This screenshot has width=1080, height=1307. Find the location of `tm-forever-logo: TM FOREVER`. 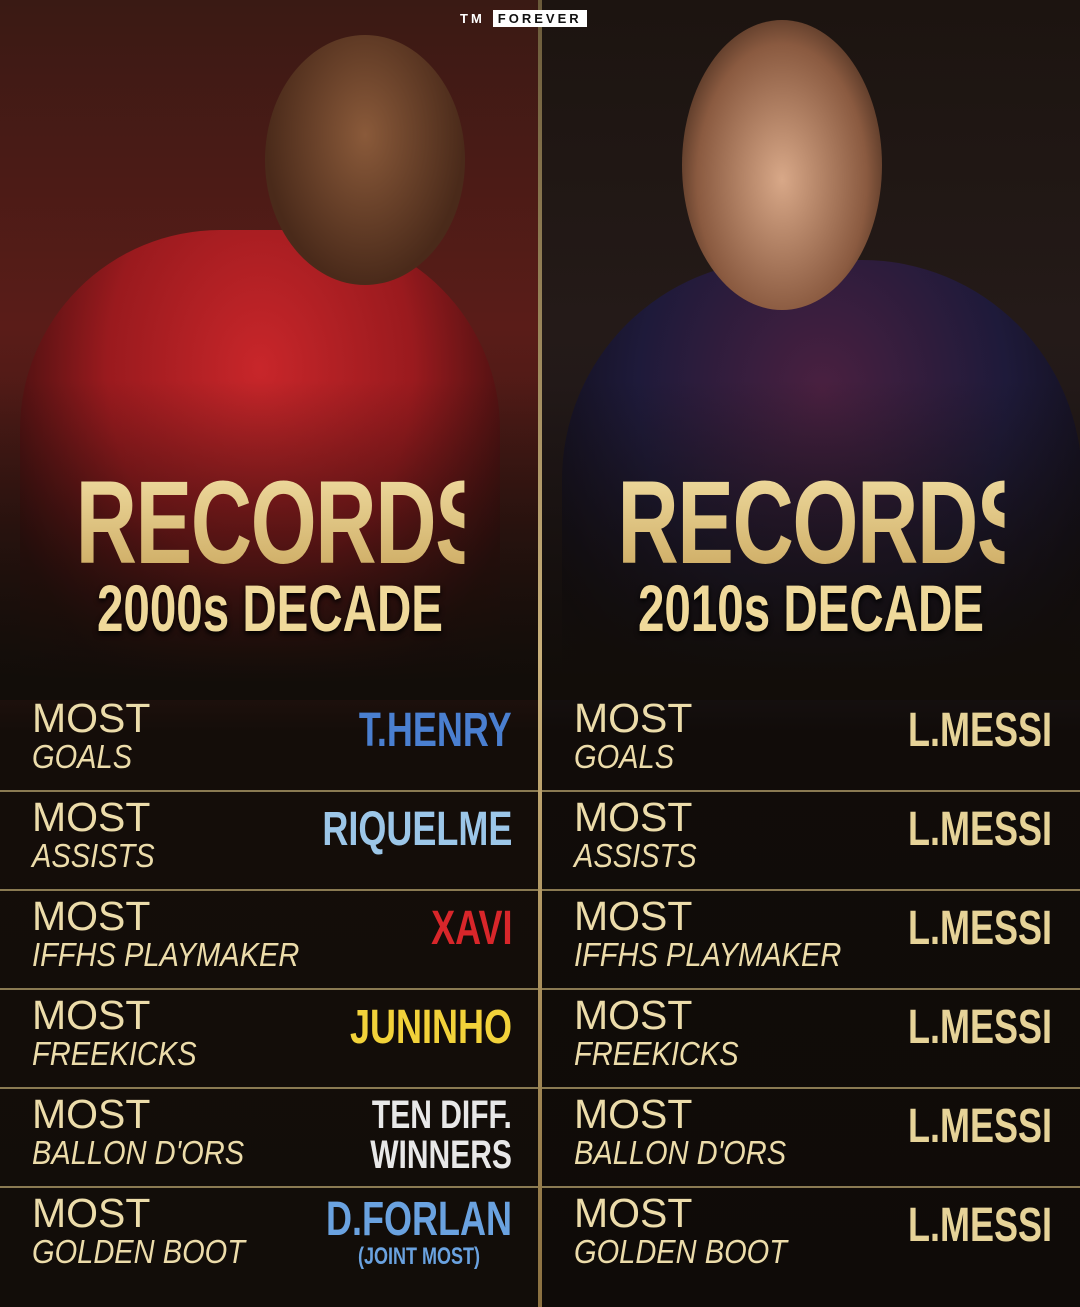

tm-forever-logo: TM FOREVER is located at coordinates (523, 18).